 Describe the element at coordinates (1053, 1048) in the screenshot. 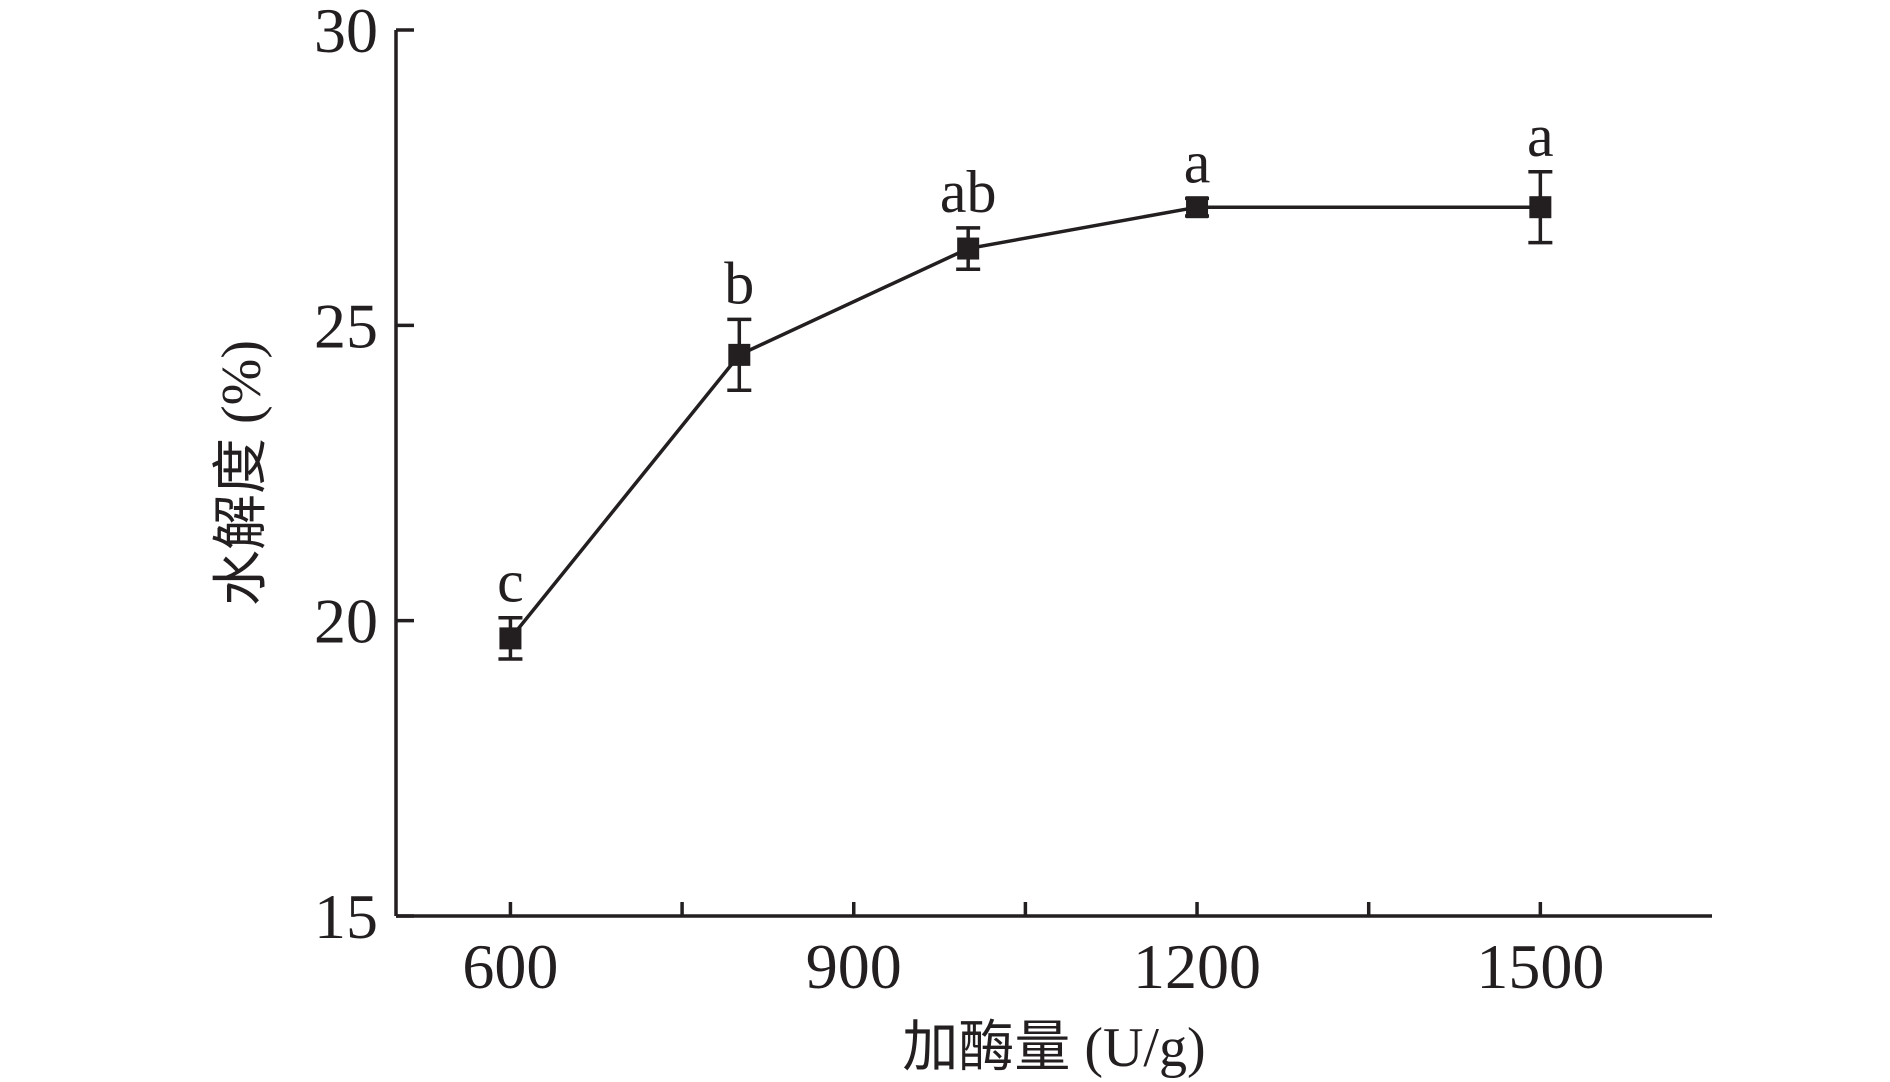

I see `x-axis-title: 加酶量 (U/g)` at that location.